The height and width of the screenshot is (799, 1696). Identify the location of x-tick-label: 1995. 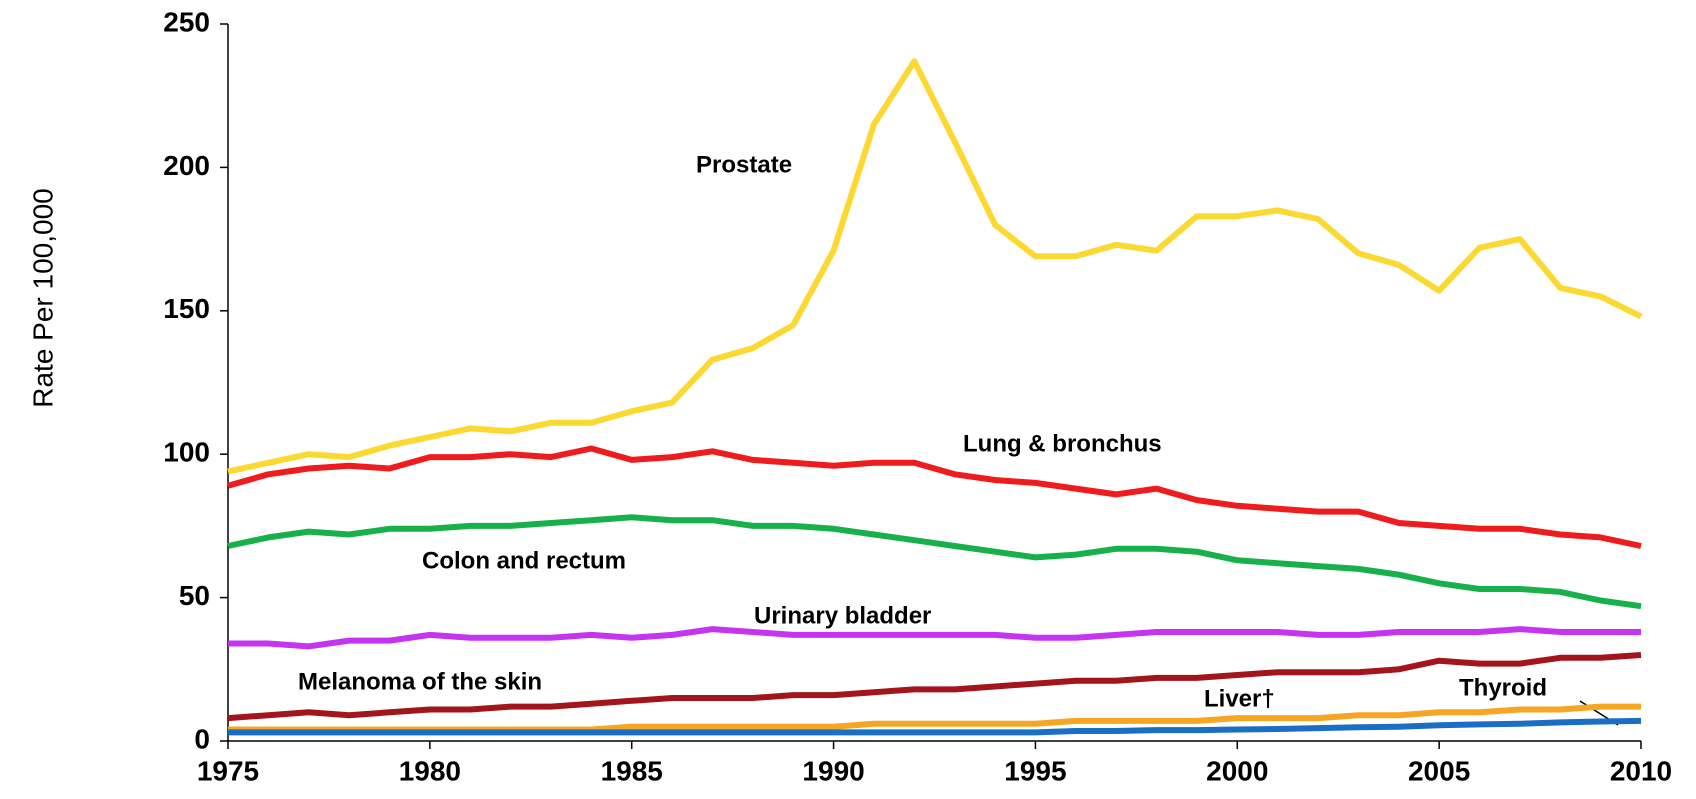
(1035, 770).